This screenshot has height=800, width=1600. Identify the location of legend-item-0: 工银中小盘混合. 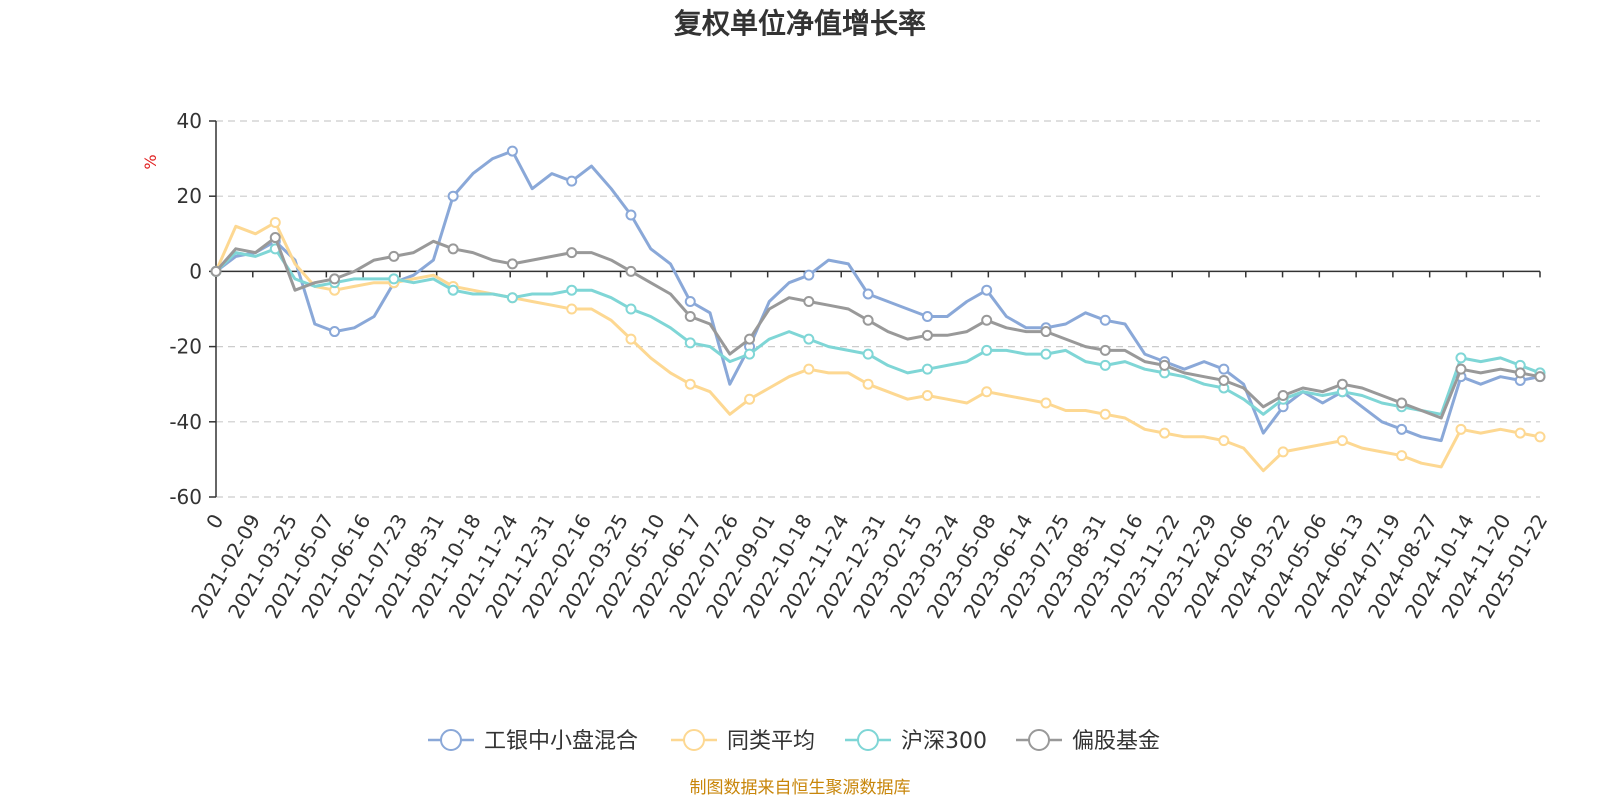
(533, 741).